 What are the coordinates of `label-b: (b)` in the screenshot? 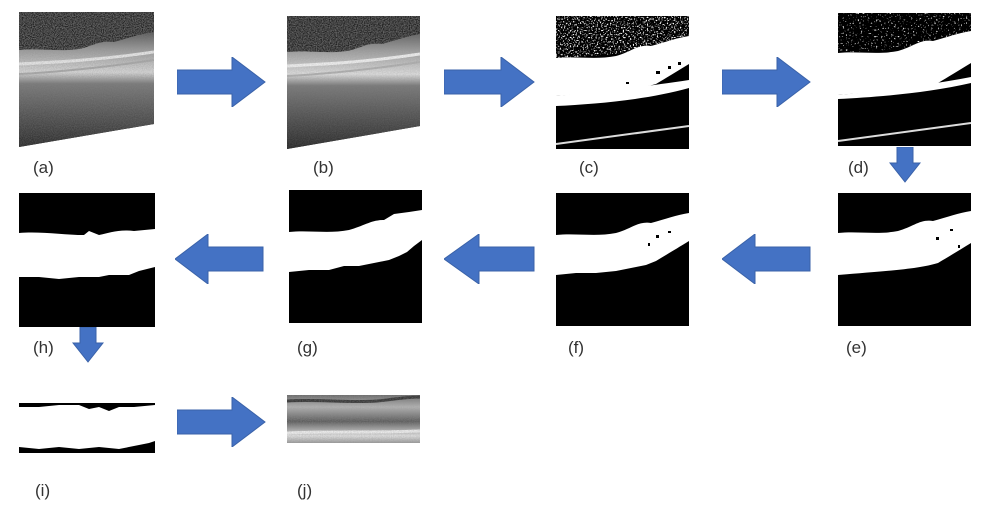 It's located at (323, 167).